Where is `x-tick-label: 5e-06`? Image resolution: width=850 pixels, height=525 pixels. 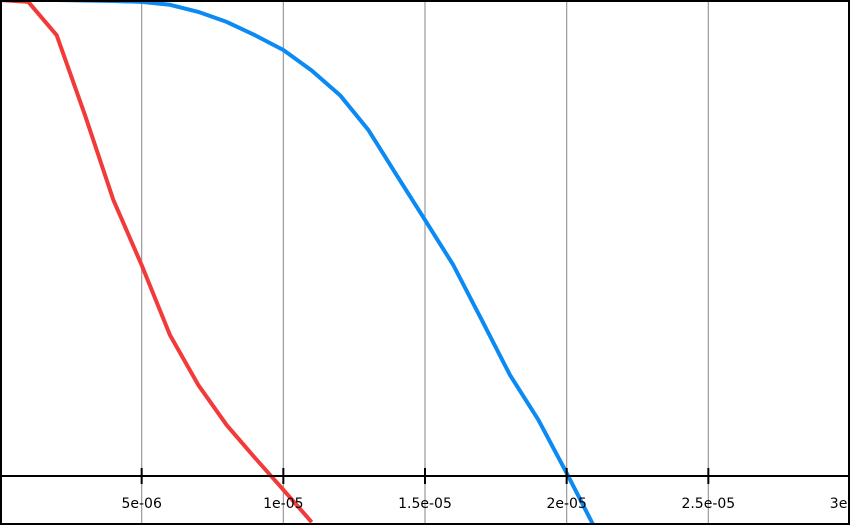 x-tick-label: 5e-06 is located at coordinates (141, 504).